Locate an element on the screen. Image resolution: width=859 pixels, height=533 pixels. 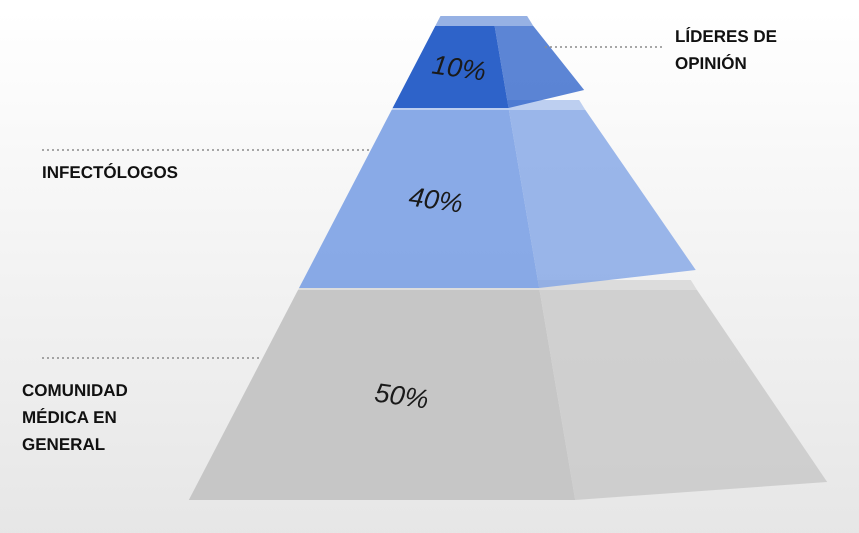
category-label: LÍDERES DE OPINIÓN is located at coordinates (726, 49).